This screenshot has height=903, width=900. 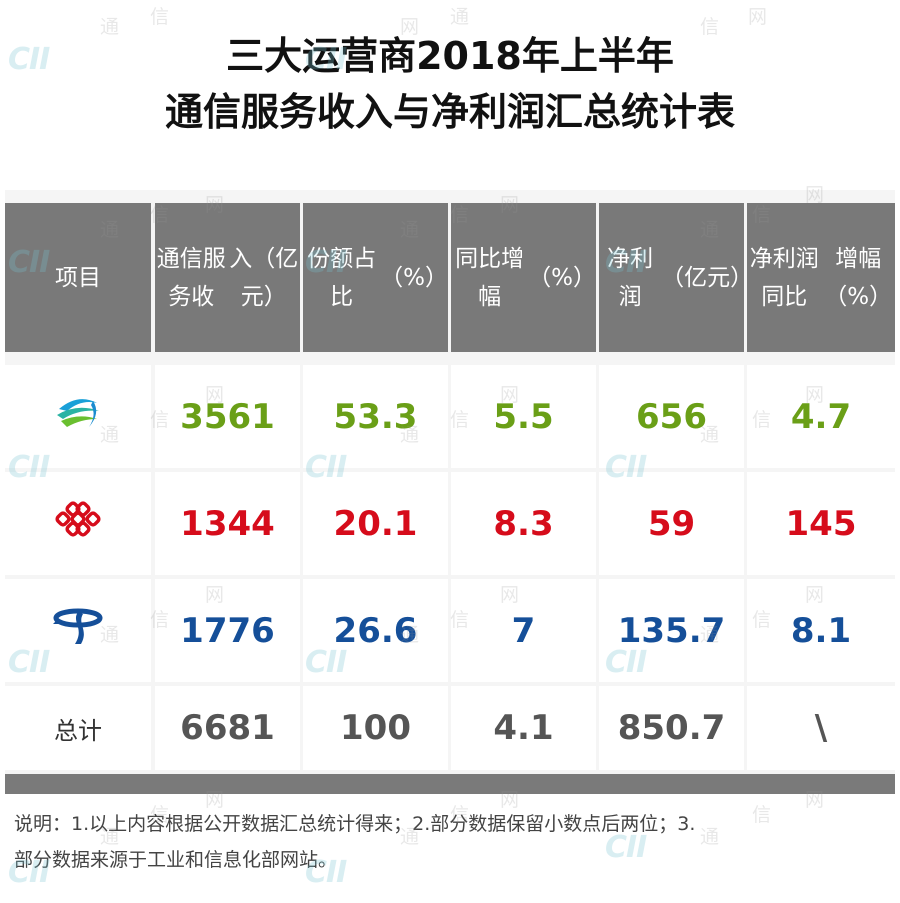 I want to click on watermark-char: 信, so click(x=160, y=17).